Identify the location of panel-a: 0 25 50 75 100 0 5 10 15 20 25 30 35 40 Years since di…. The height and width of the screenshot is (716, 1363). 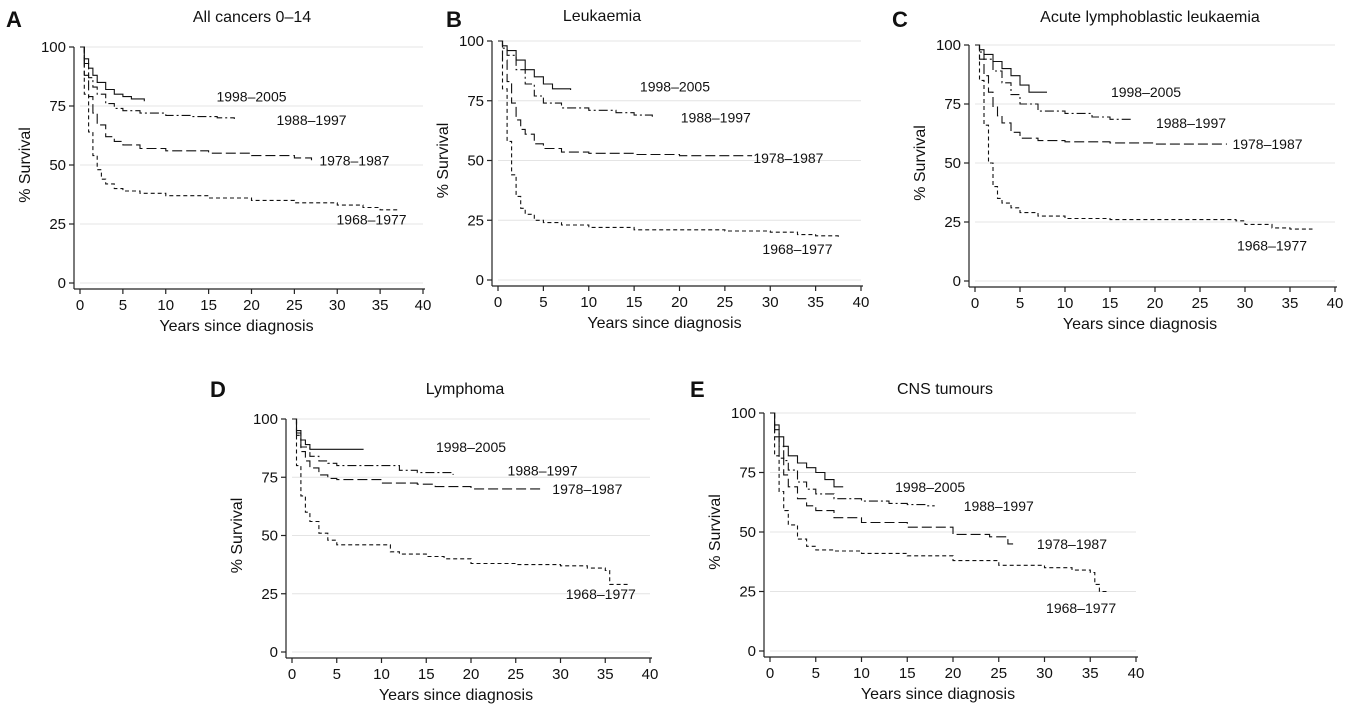
(218, 171).